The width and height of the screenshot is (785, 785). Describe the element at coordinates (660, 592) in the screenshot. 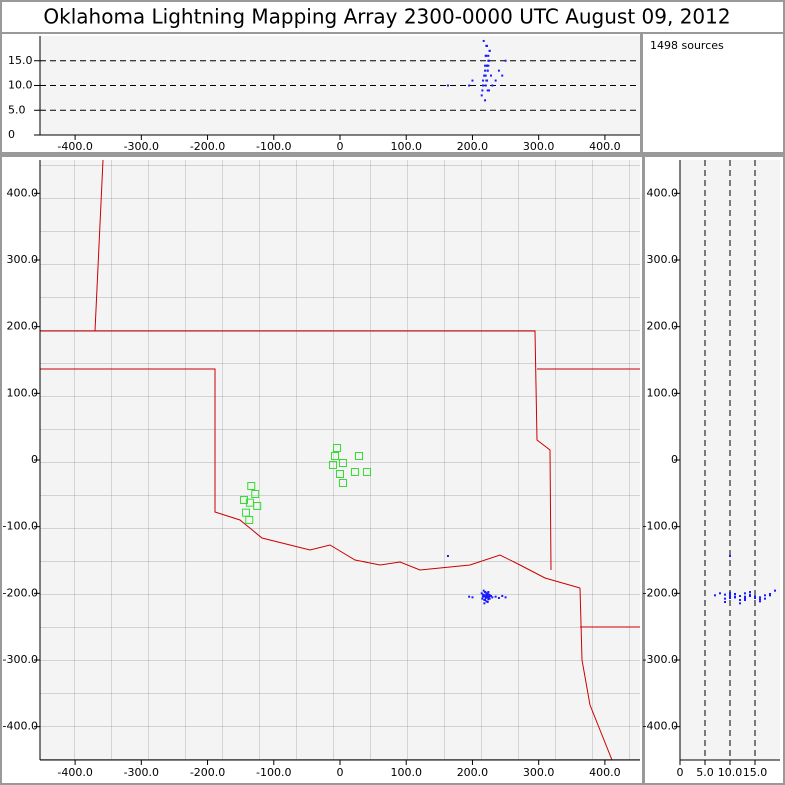

I see `y-tick-label: -200.0` at that location.